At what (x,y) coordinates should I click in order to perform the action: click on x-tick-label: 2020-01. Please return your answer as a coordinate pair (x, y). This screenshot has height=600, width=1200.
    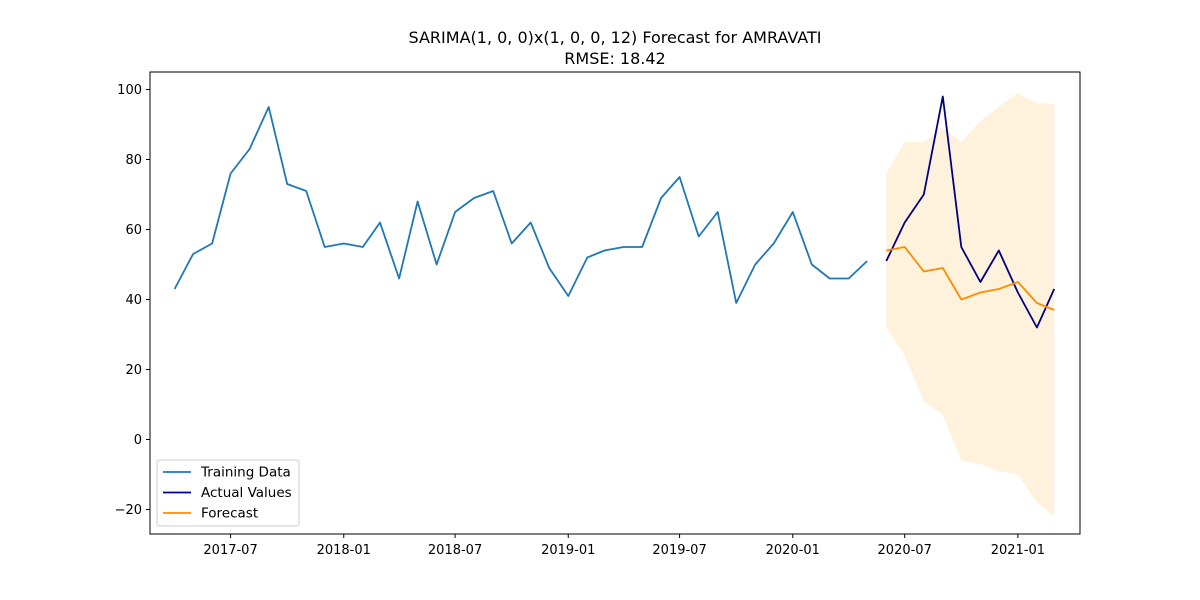
    Looking at the image, I should click on (793, 550).